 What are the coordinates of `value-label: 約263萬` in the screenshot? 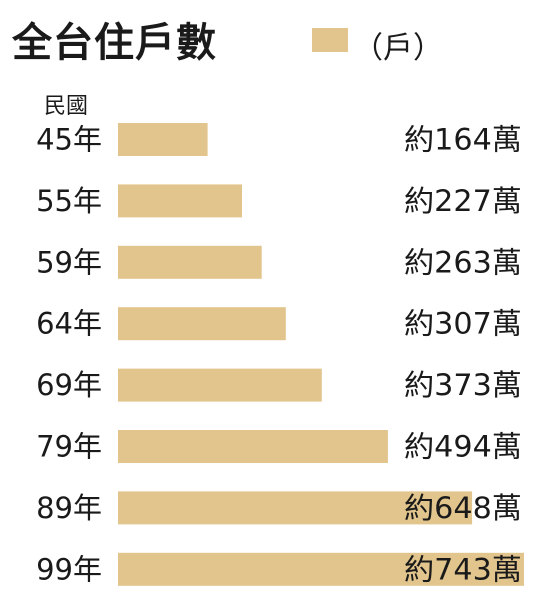 It's located at (463, 262).